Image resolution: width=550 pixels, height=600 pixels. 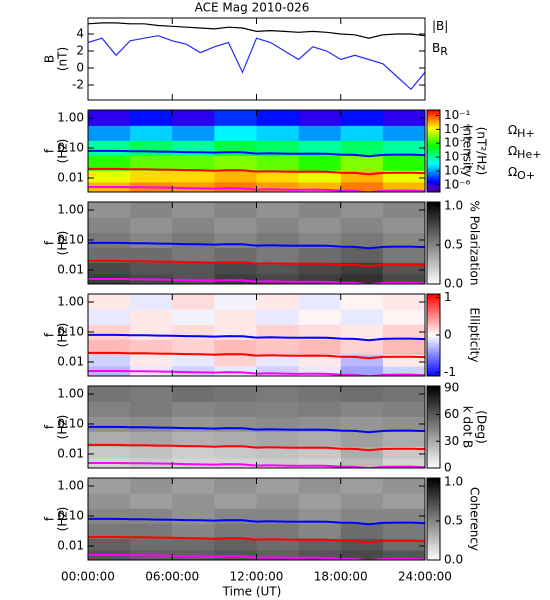 I want to click on colorbar-tick-label: 30, so click(x=451, y=441).